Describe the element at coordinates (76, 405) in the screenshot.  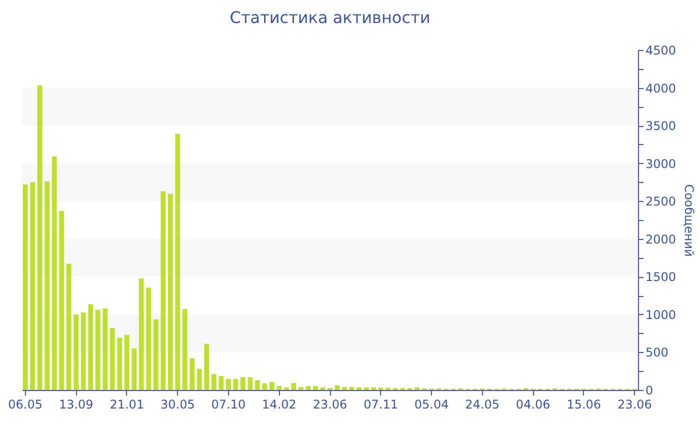
I see `x-tick-label: 13.09` at that location.